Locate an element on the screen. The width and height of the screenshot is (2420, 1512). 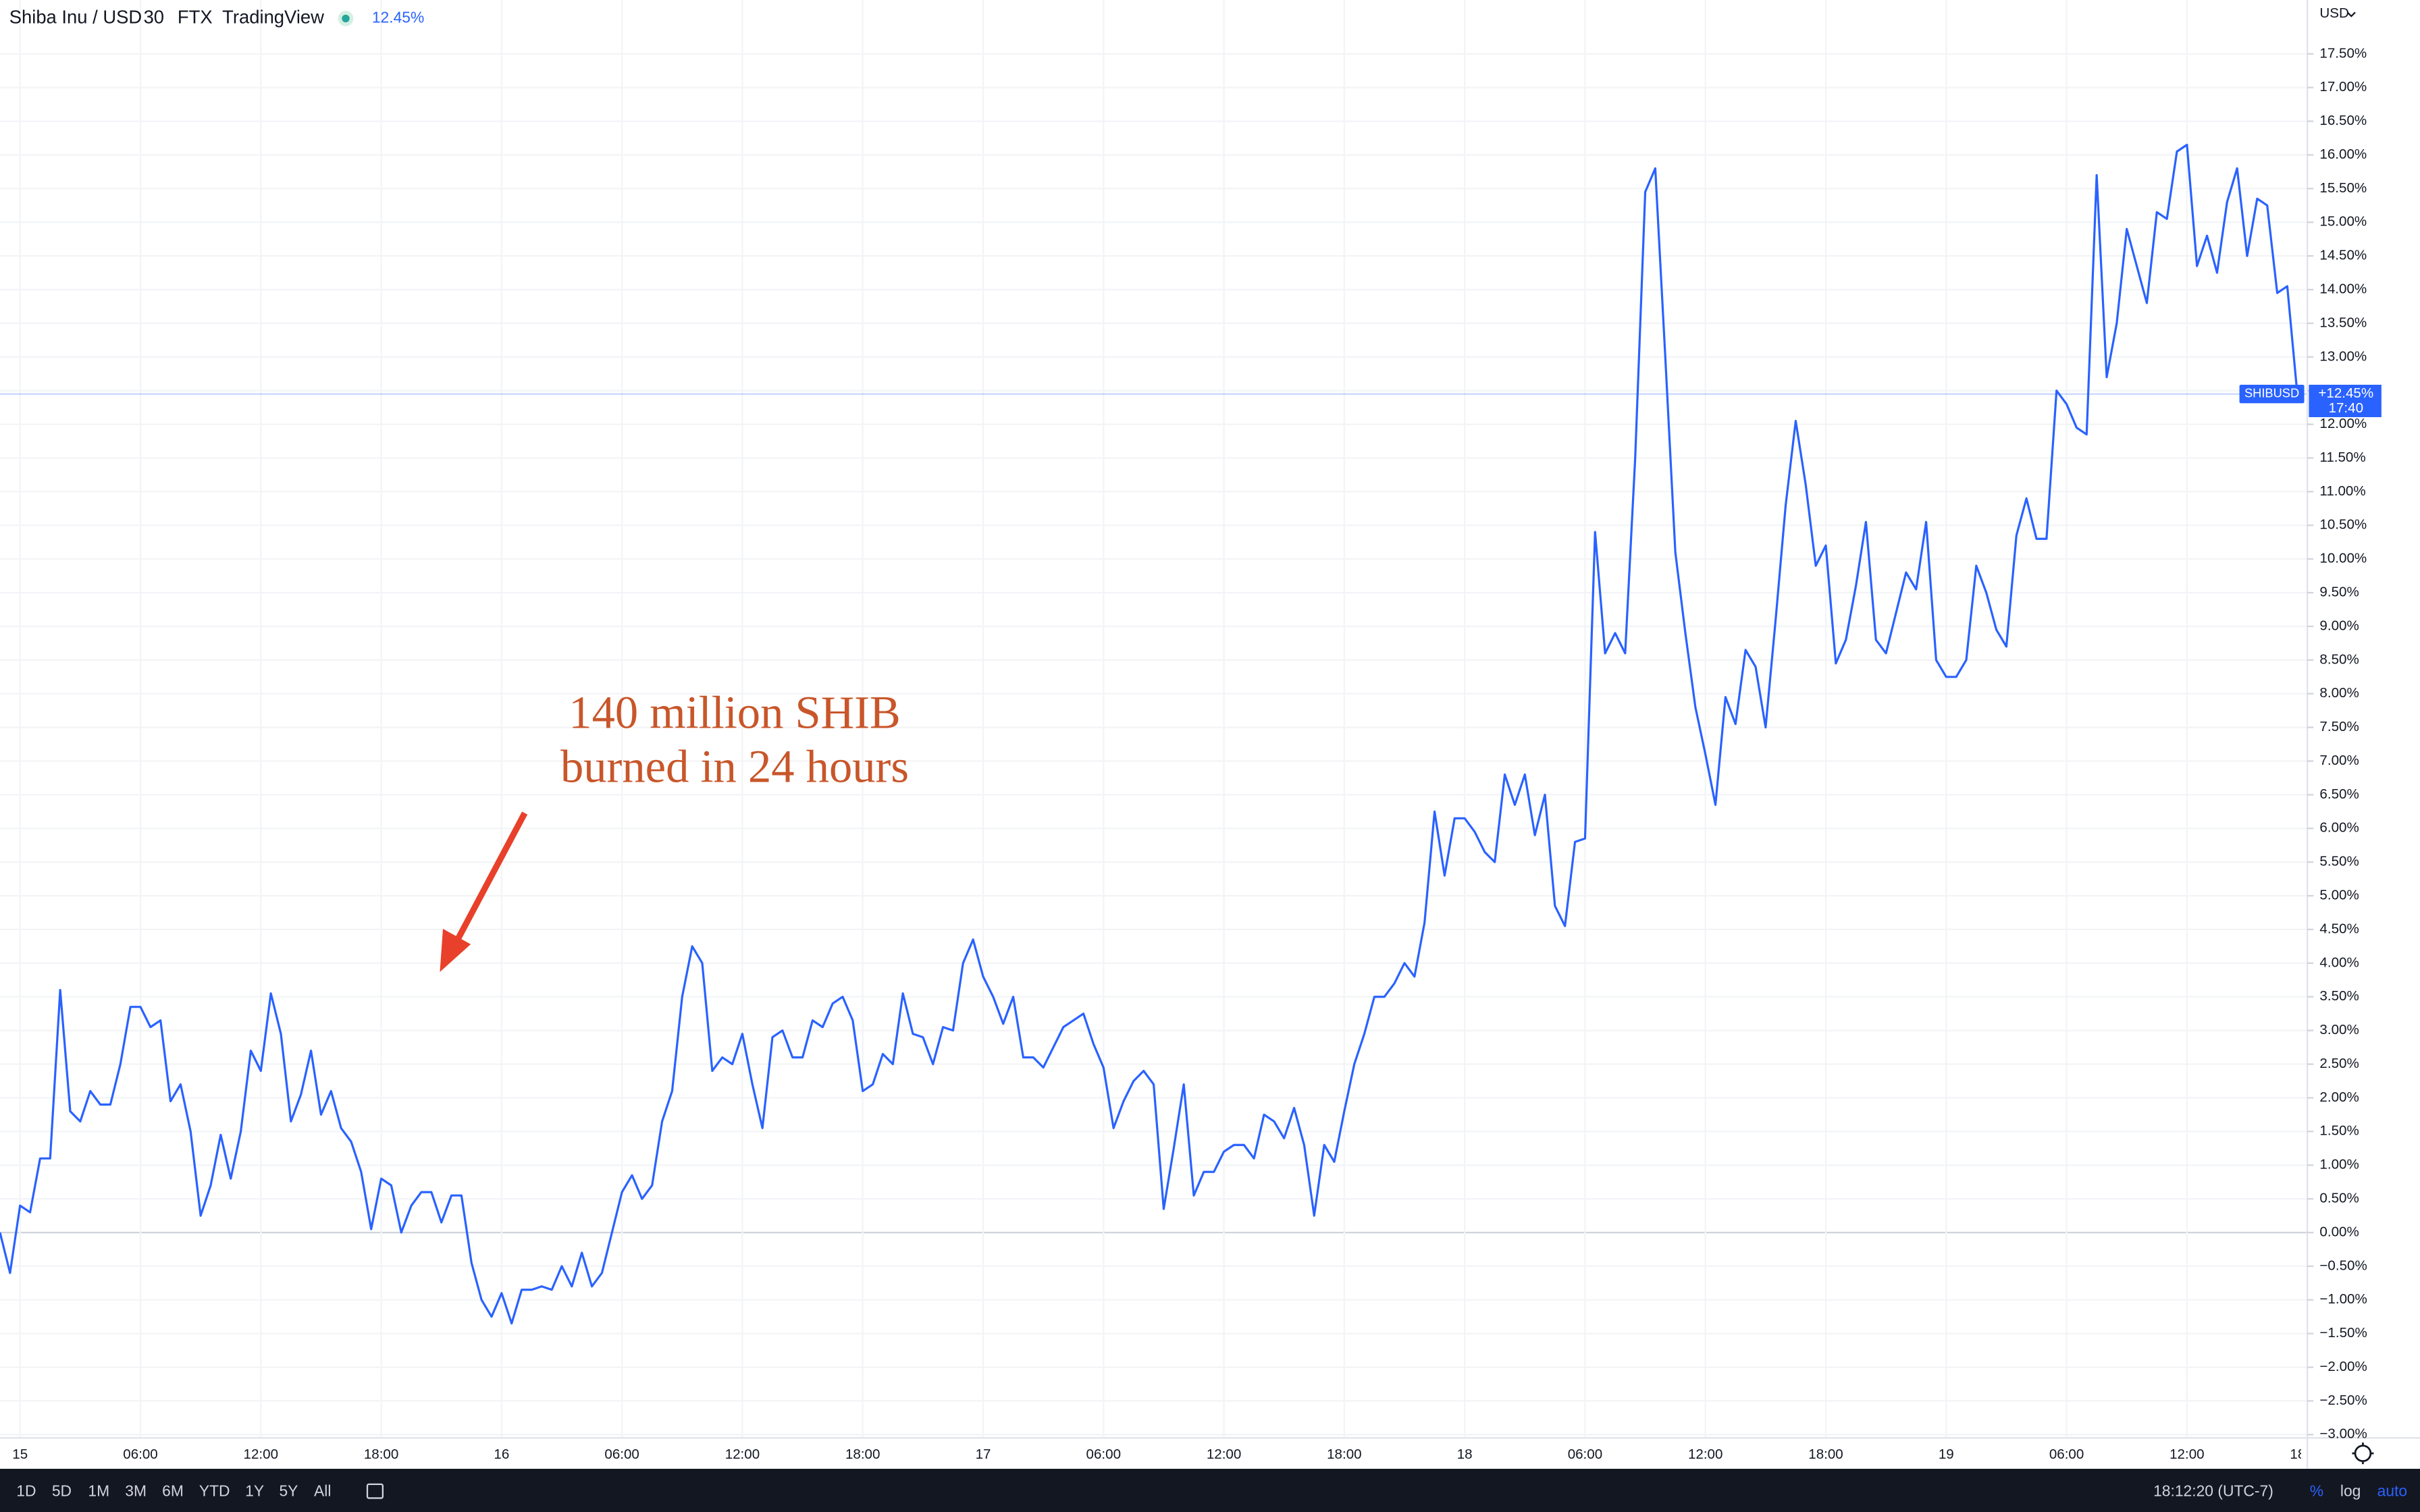
y-tick-label: 9.50% is located at coordinates (2339, 591).